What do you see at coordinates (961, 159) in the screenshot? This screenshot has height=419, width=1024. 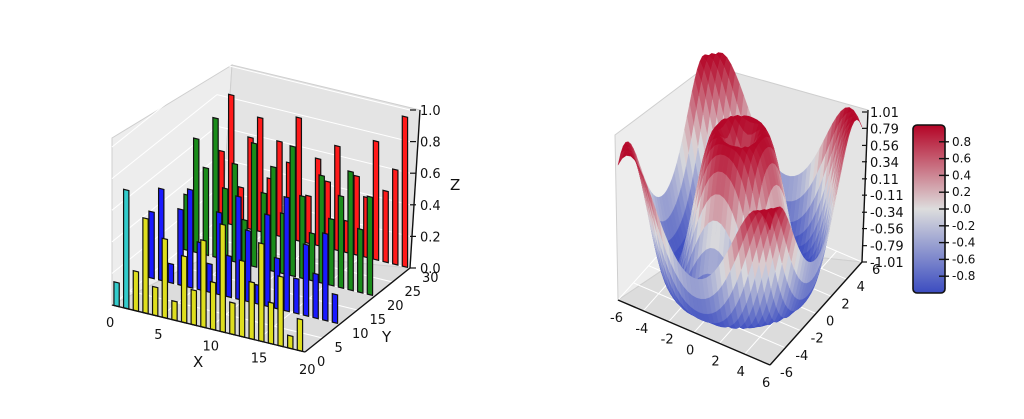 I see `colorbar-tick-label: 0.6` at bounding box center [961, 159].